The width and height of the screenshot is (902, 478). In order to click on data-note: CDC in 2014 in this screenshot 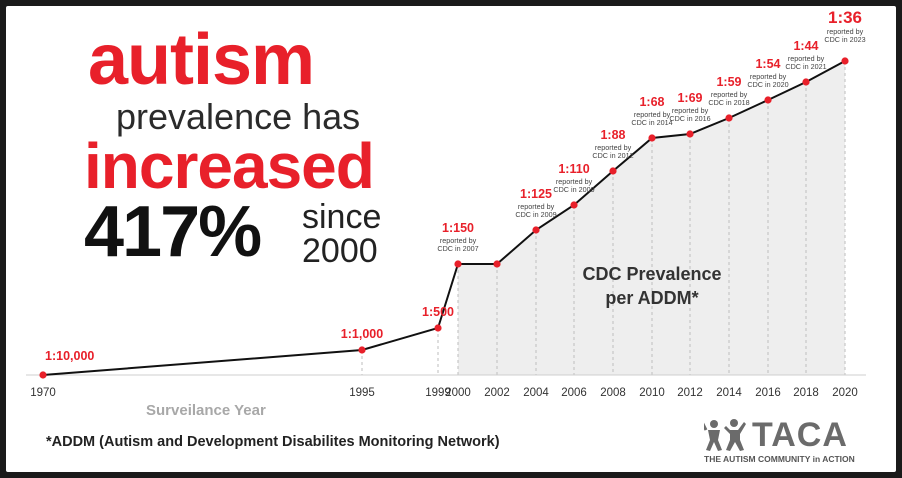, I will do `click(651, 122)`.